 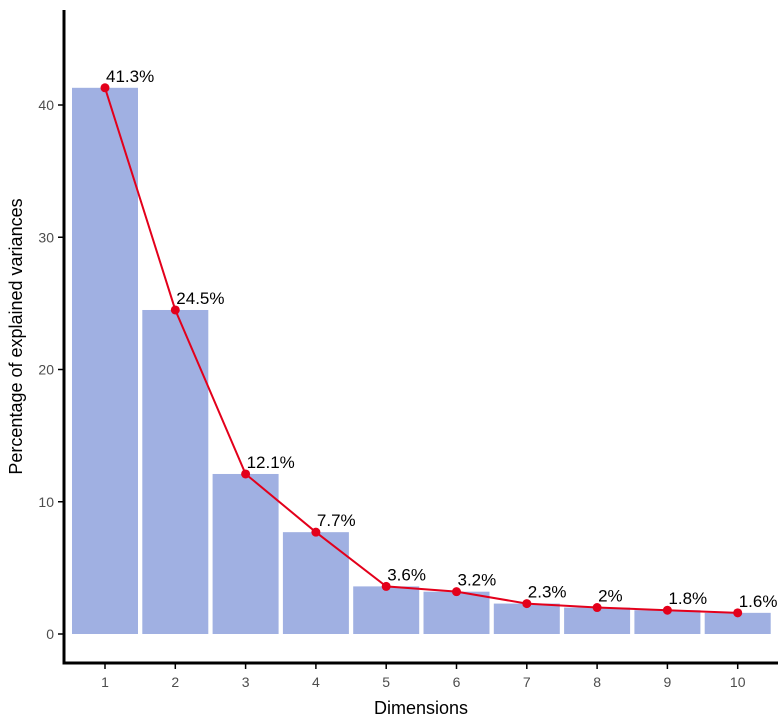 What do you see at coordinates (105, 682) in the screenshot?
I see `x-tick-label: 1` at bounding box center [105, 682].